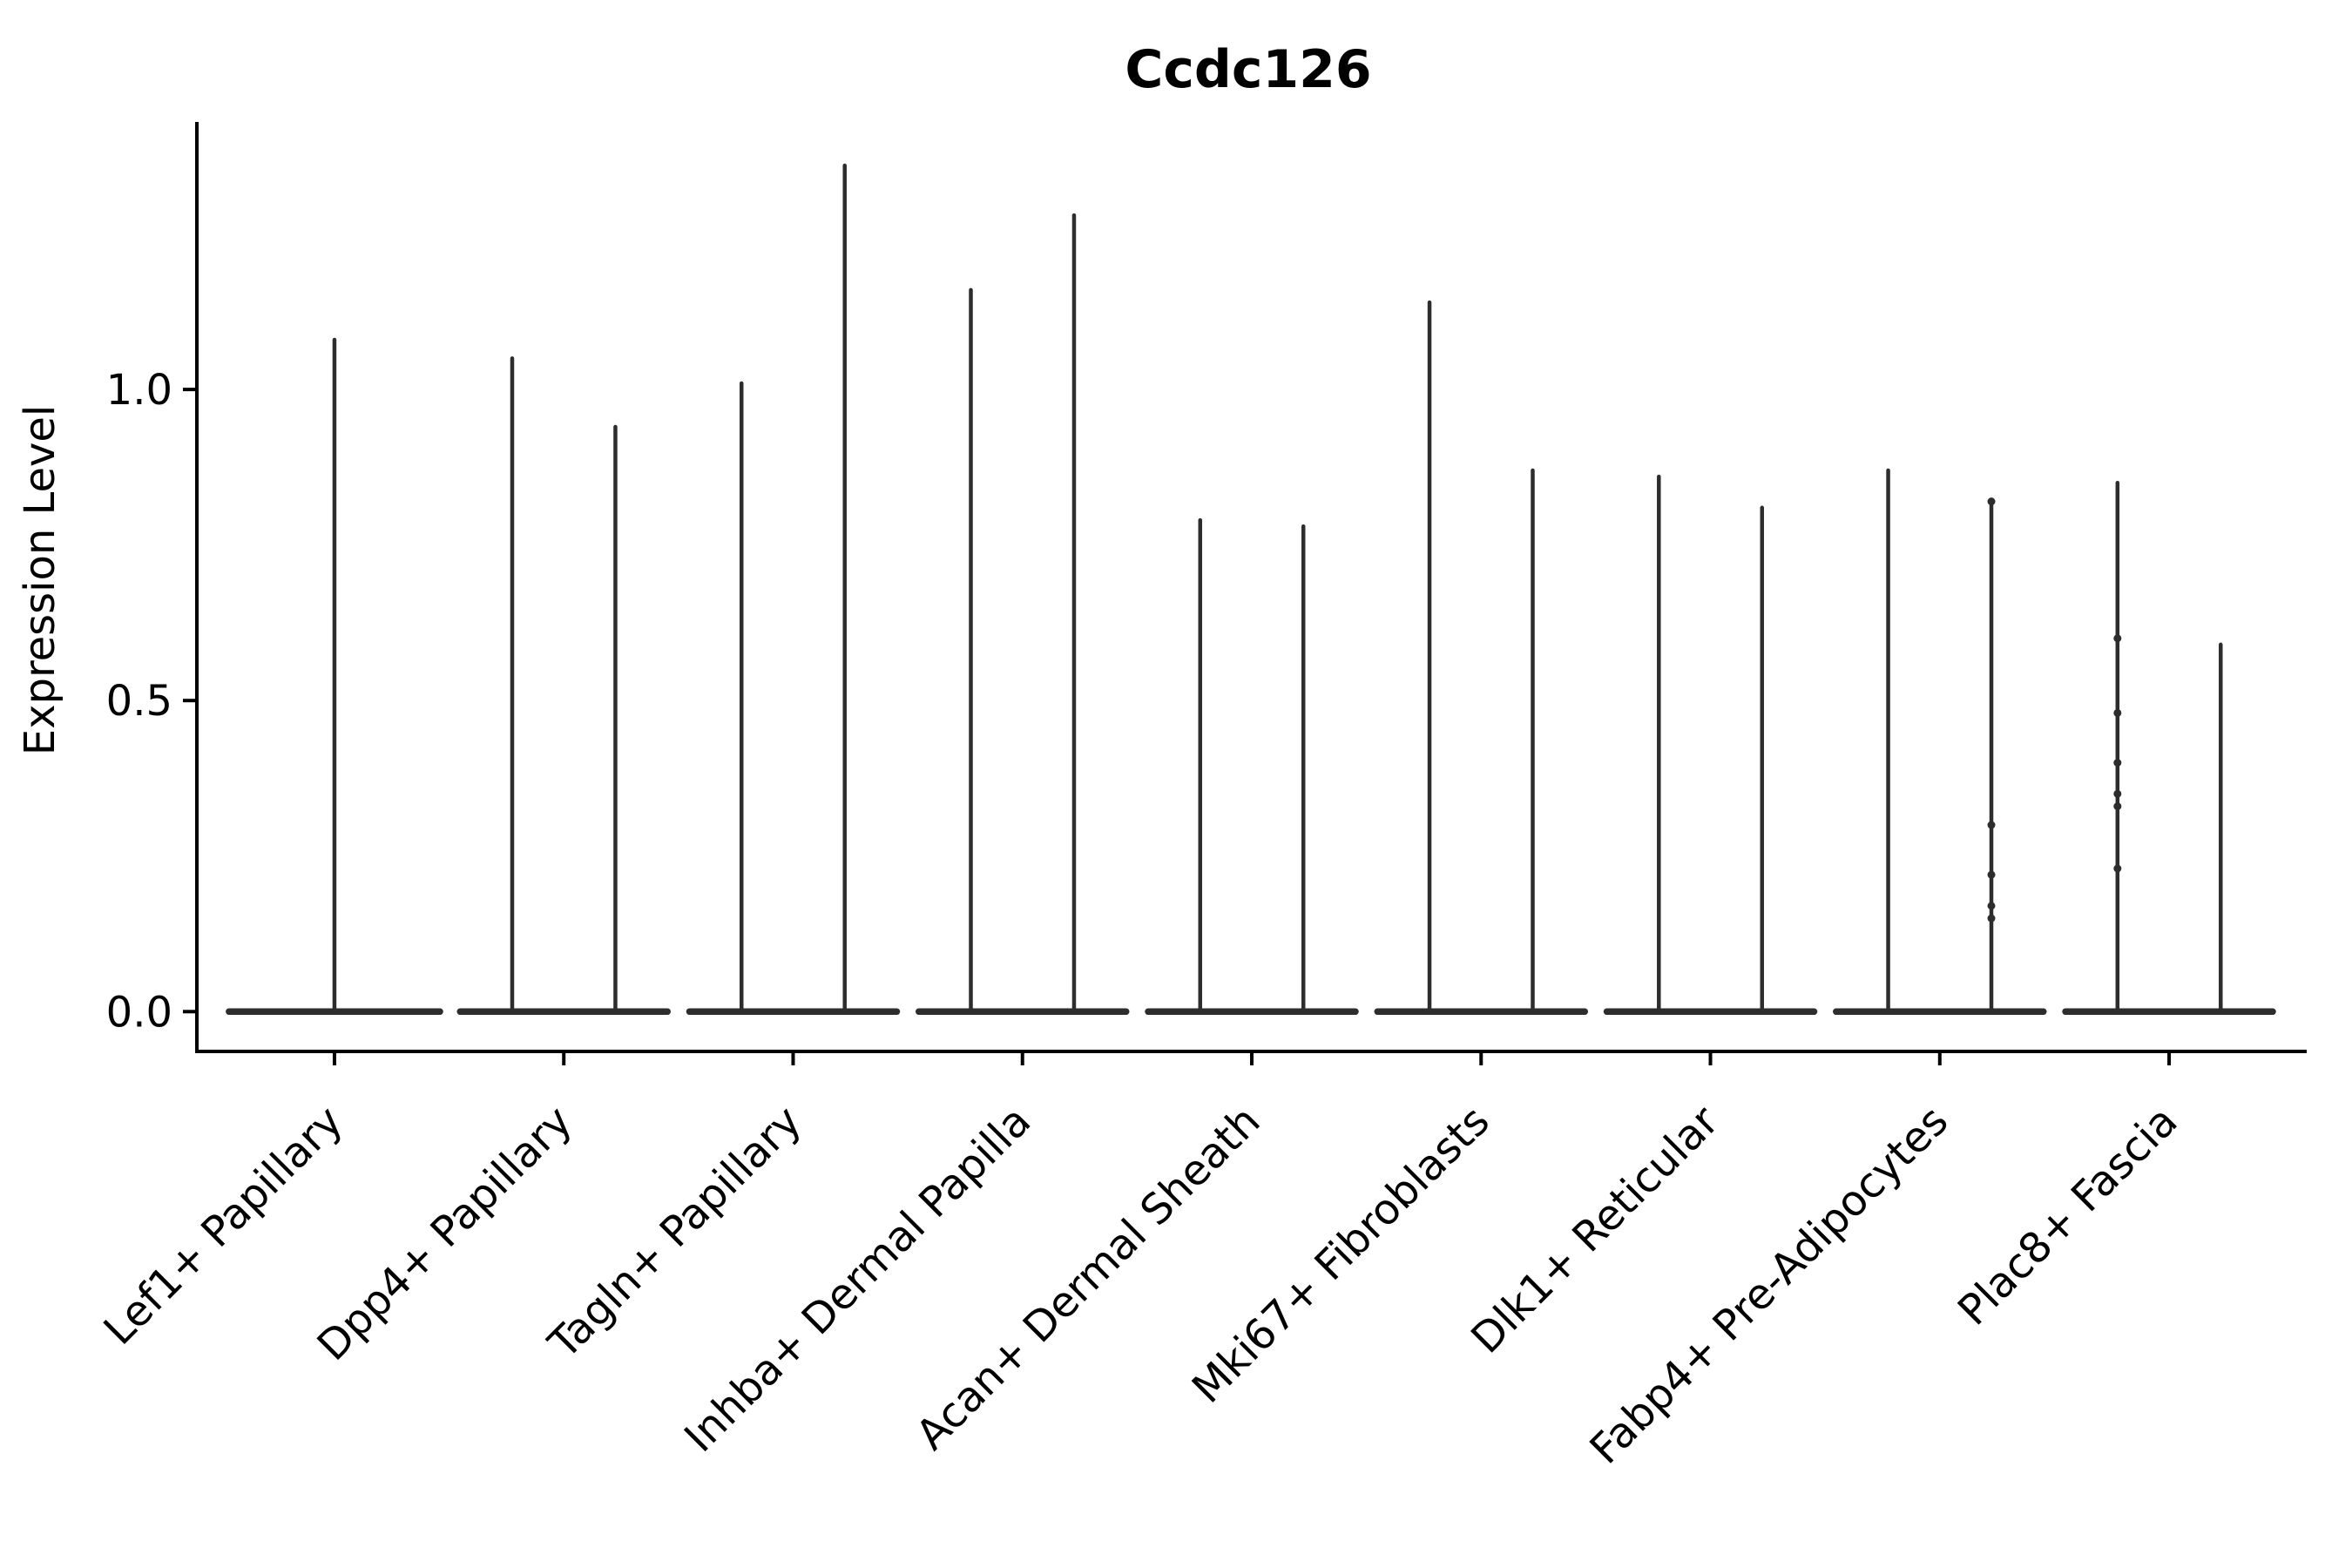 The height and width of the screenshot is (1568, 2352). Describe the element at coordinates (139, 1013) in the screenshot. I see `y-tick-label: 0.0` at that location.